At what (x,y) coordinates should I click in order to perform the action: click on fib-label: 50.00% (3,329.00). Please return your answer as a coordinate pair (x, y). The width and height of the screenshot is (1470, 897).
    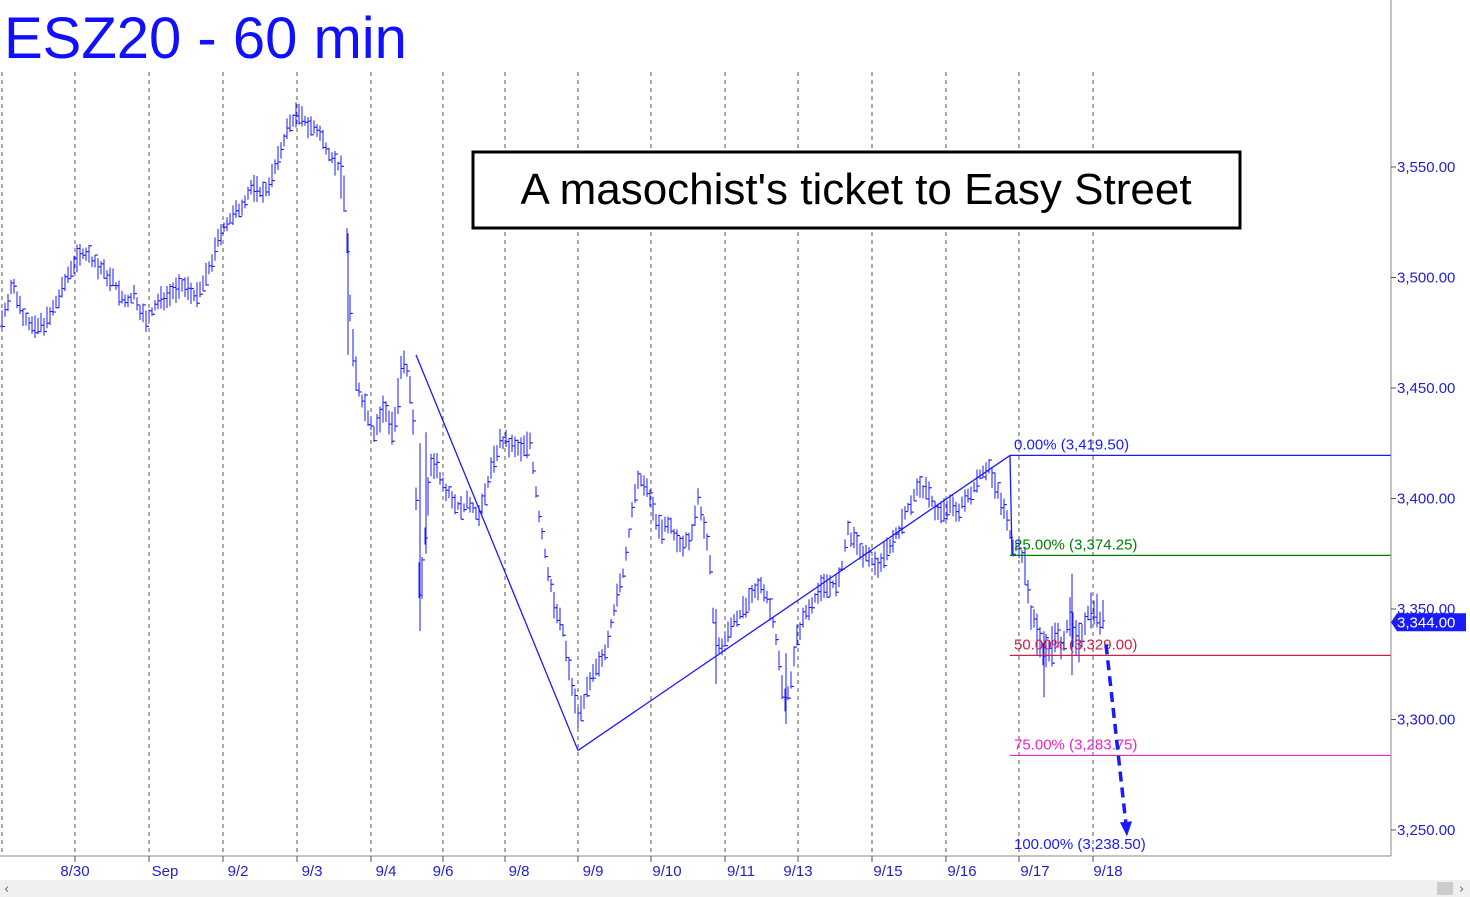
    Looking at the image, I should click on (1075, 644).